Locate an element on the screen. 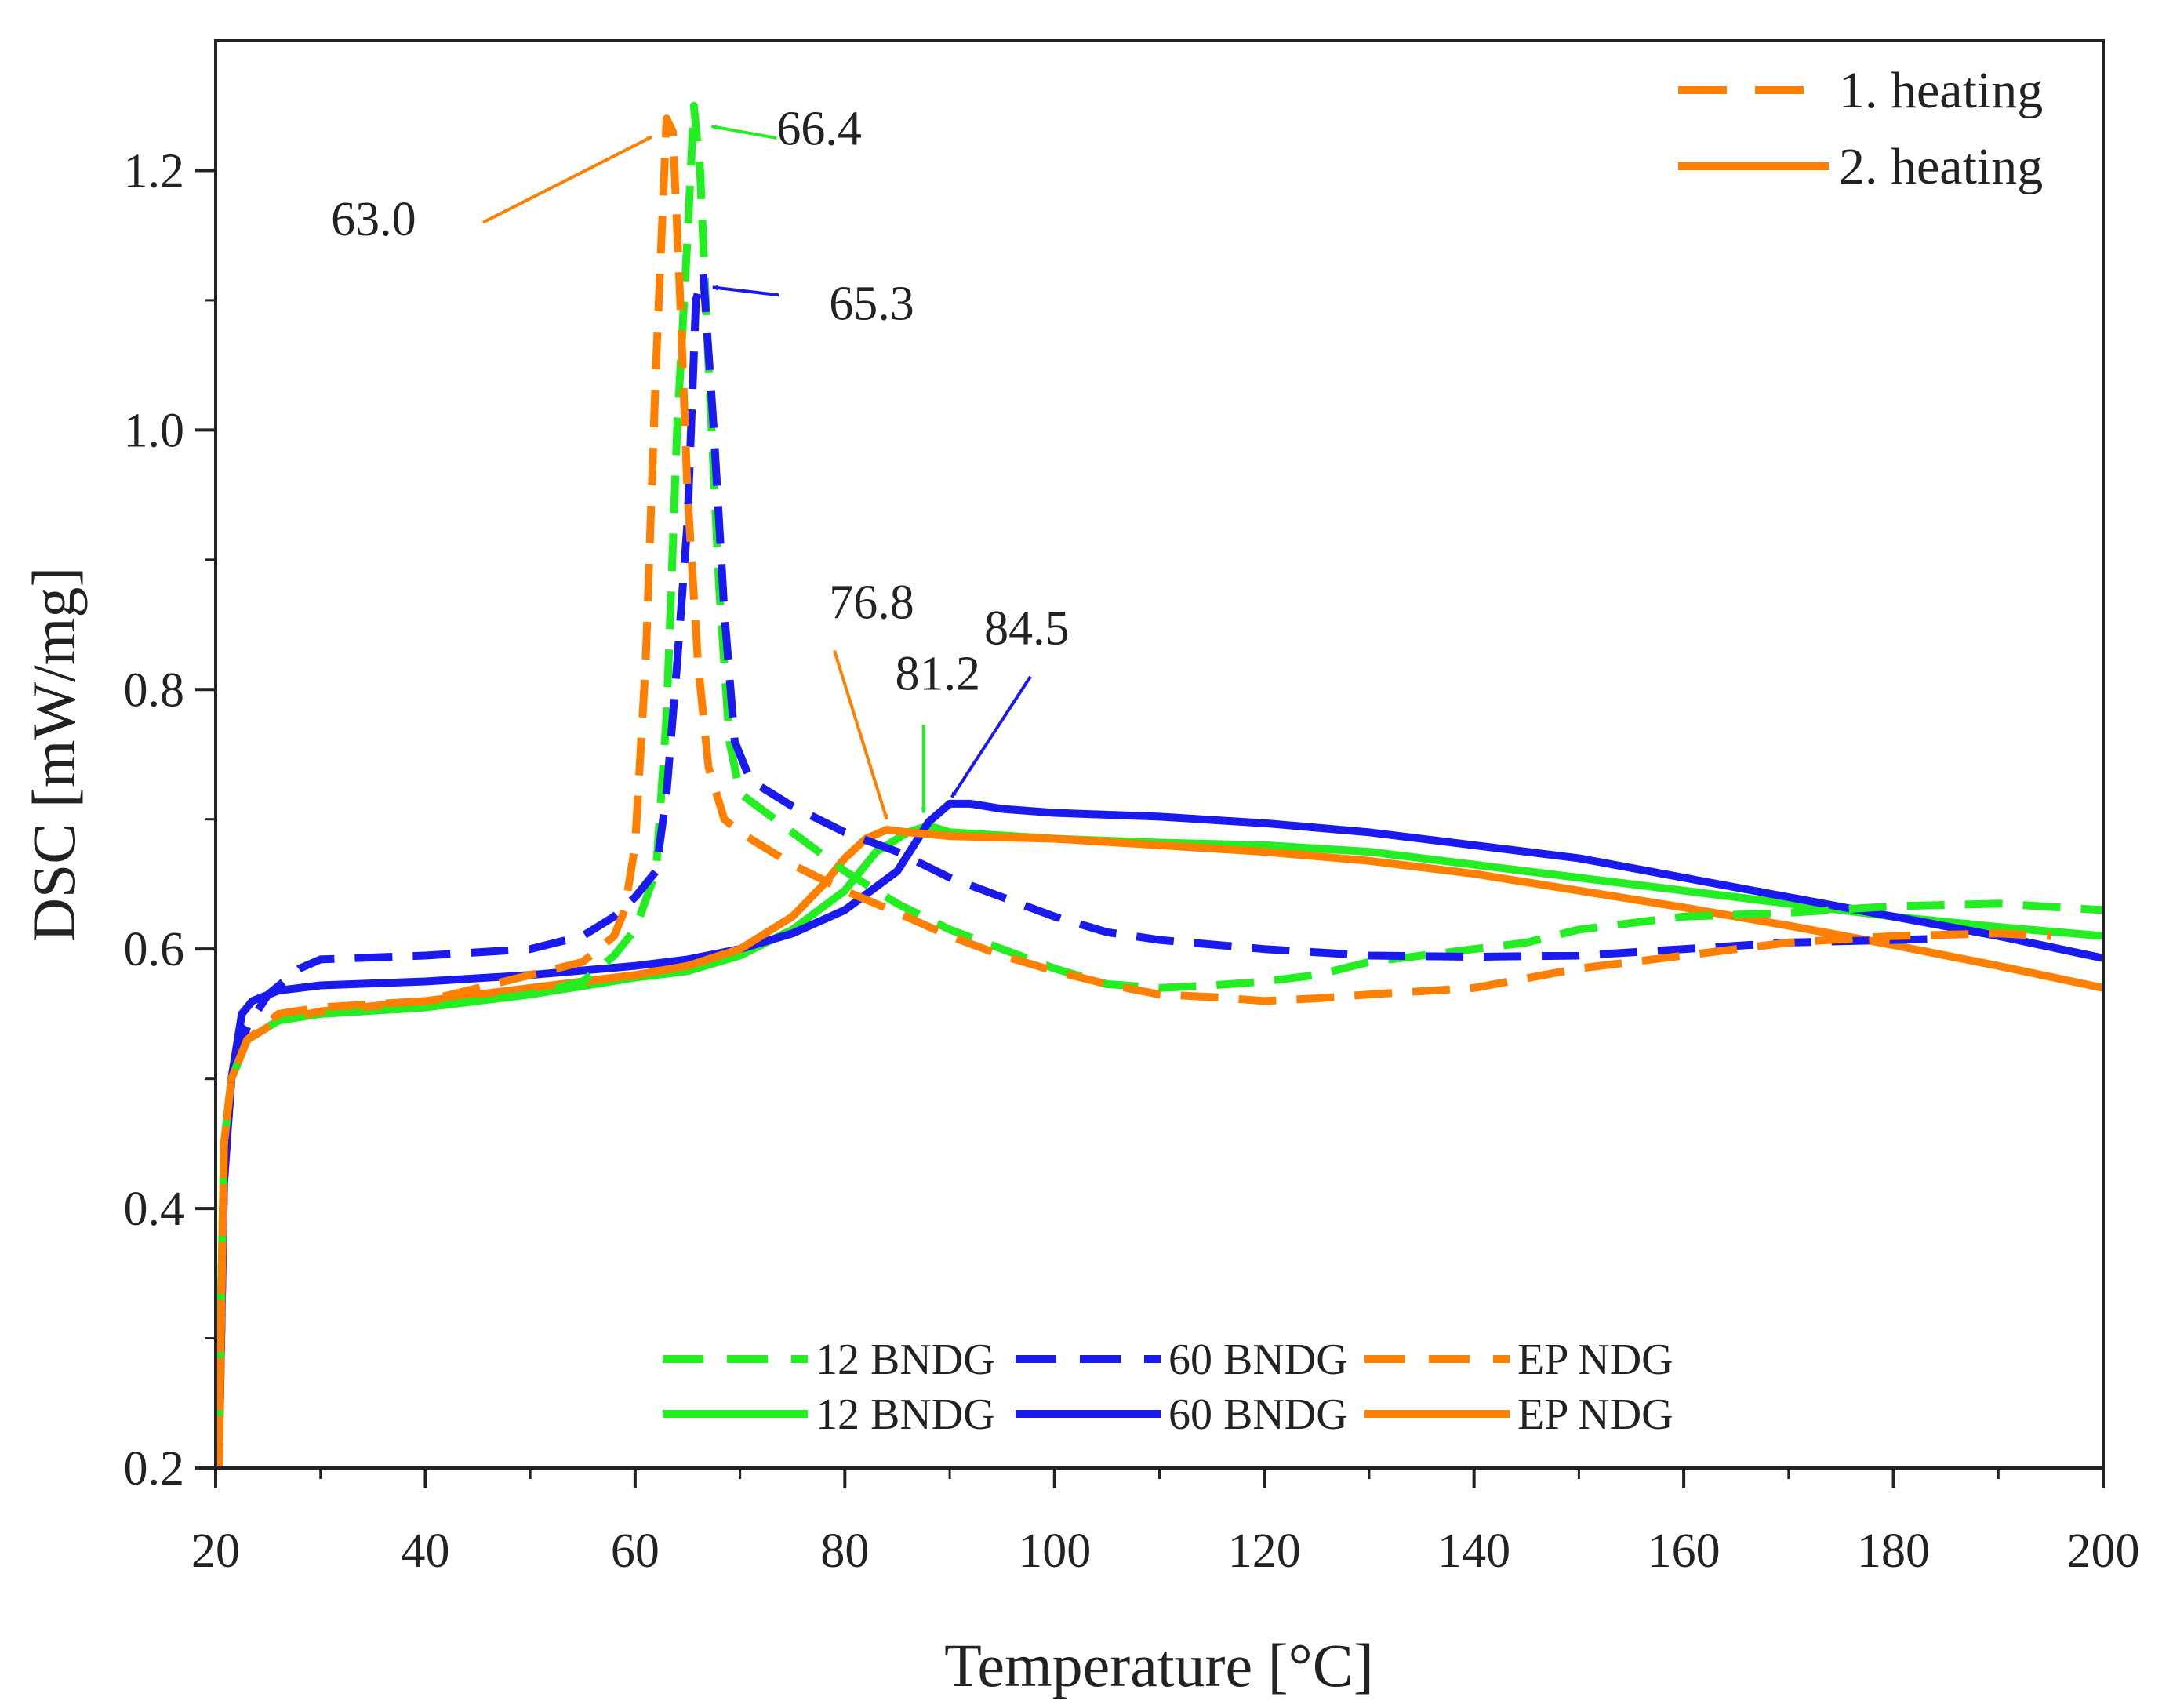 This screenshot has height=1708, width=2173. y-tick-label: 0.8 is located at coordinates (154, 690).